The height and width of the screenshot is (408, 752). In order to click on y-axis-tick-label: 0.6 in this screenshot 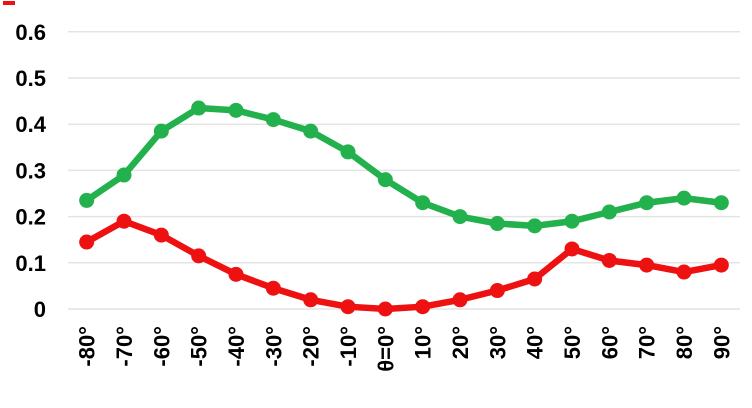, I will do `click(30, 32)`.